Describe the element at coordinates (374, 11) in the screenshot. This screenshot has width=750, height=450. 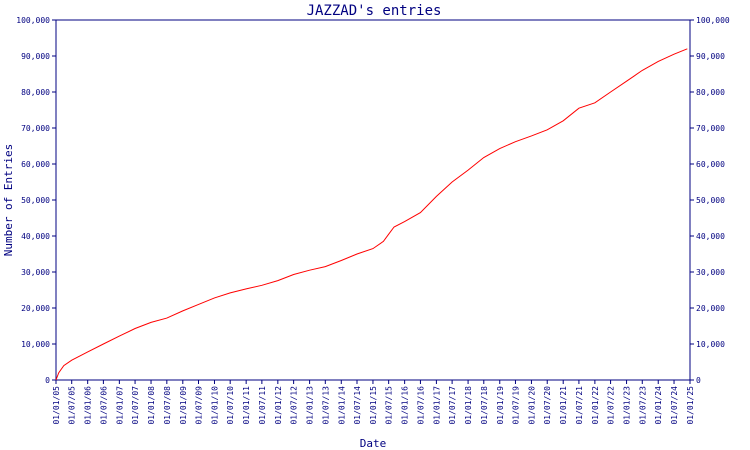
I see `chart-title: JAZZAD's entries` at that location.